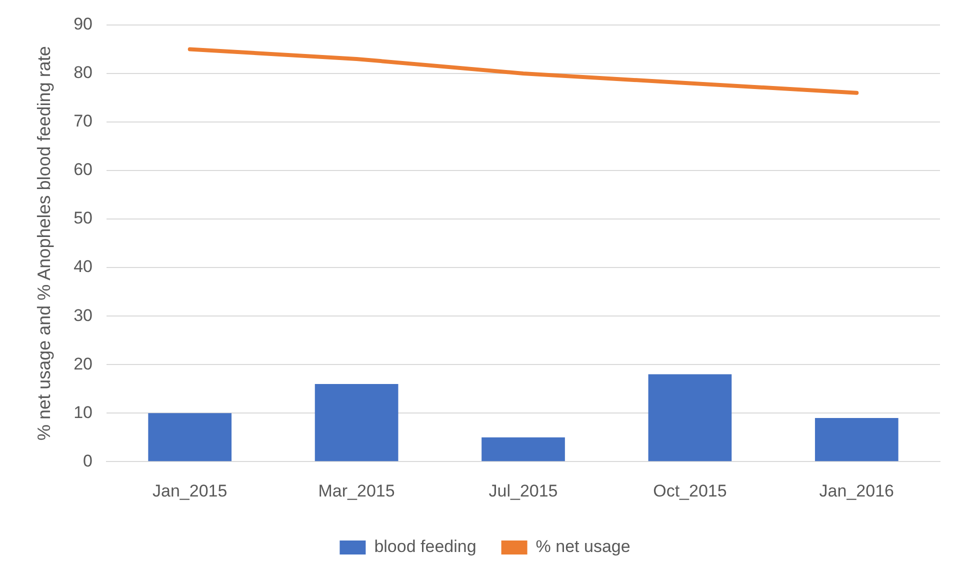 This screenshot has width=955, height=581. Describe the element at coordinates (83, 266) in the screenshot. I see `y-tick-label: 40` at that location.